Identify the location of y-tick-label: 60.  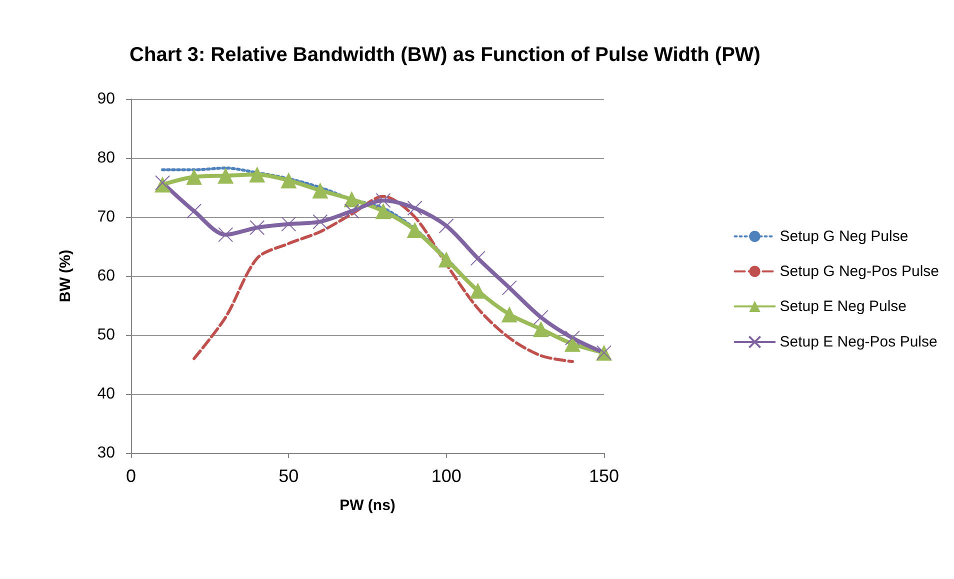
(106, 276).